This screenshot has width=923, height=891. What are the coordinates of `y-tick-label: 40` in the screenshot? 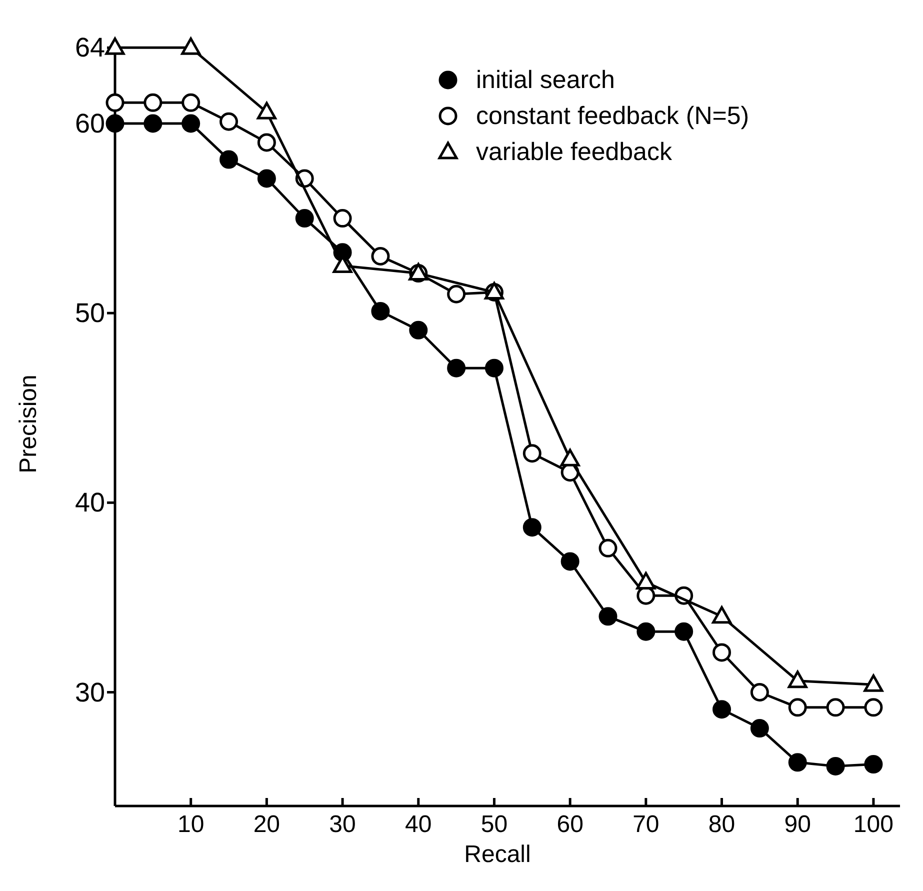 It's located at (89, 503).